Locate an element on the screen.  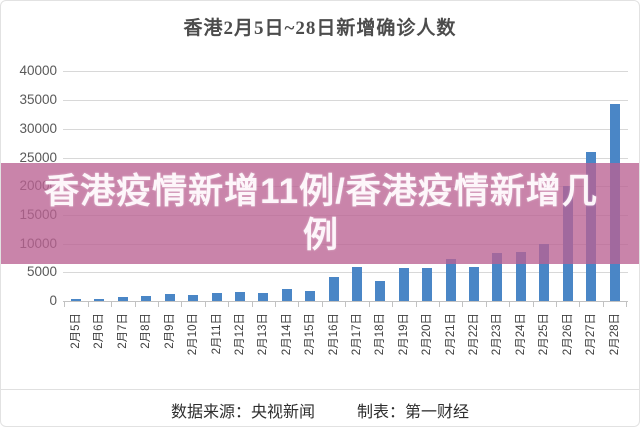
x-axis-category-label: 2月22日 is located at coordinates (474, 334).